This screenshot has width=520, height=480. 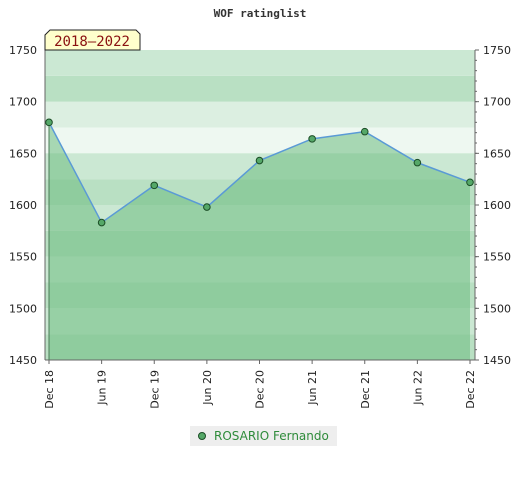 What do you see at coordinates (497, 360) in the screenshot?
I see `y-tick-label-right: 1450` at bounding box center [497, 360].